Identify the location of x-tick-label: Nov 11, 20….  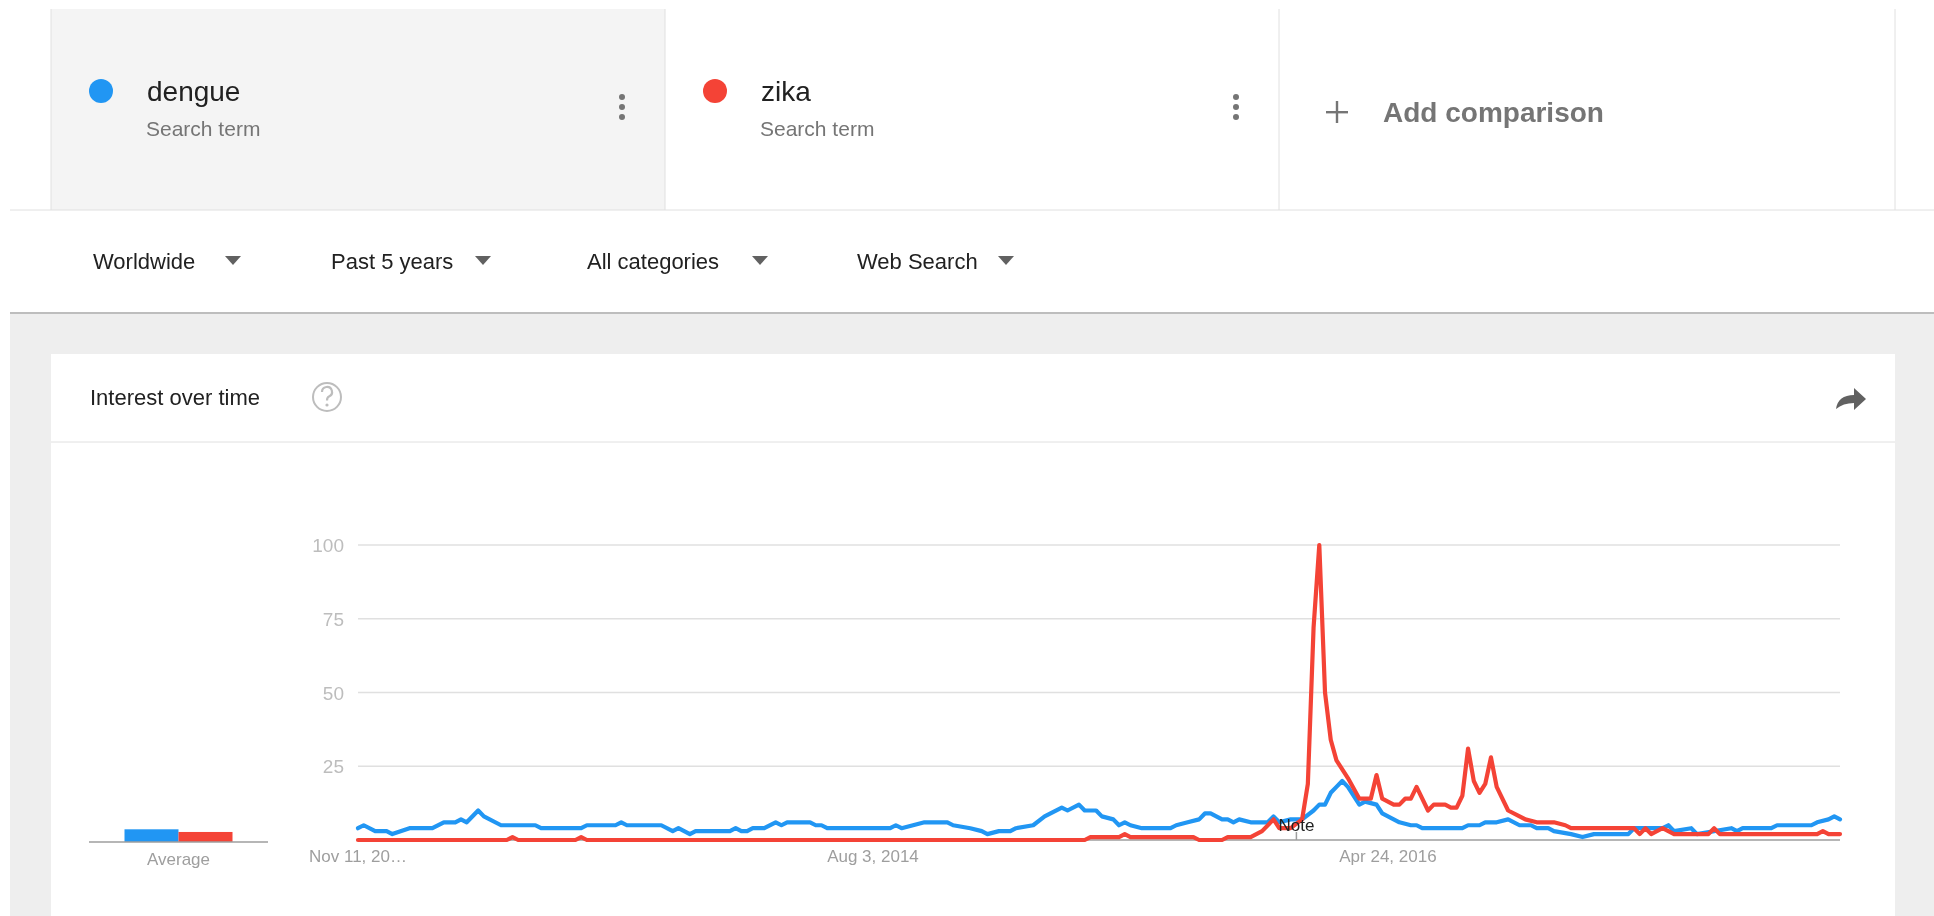
(358, 856).